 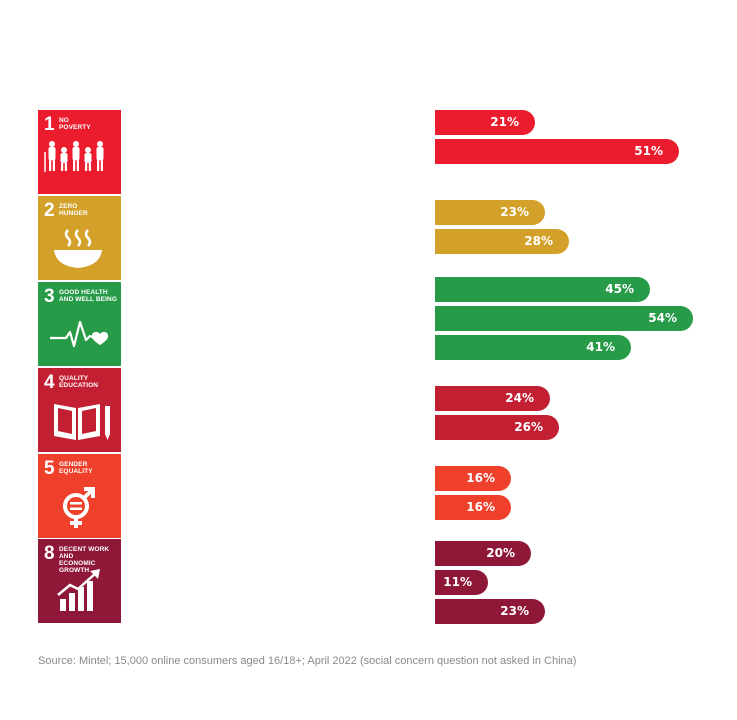 What do you see at coordinates (78, 590) in the screenshot?
I see `growth-chart-icon` at bounding box center [78, 590].